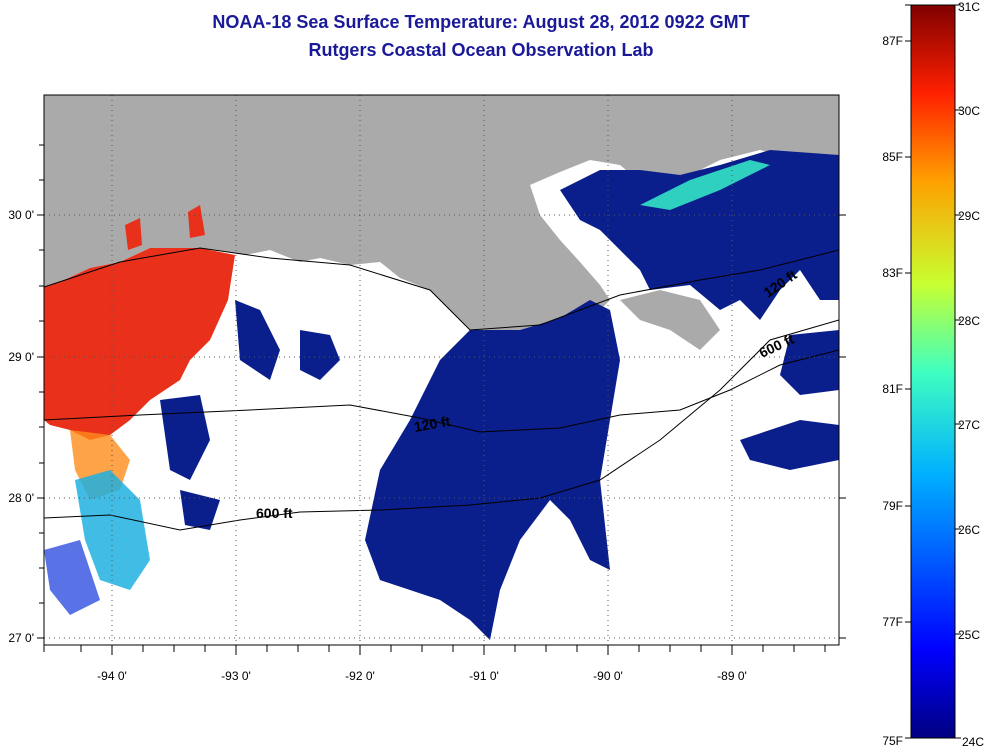 Image resolution: width=992 pixels, height=754 pixels. Describe the element at coordinates (969, 321) in the screenshot. I see `colorbar-c-label: 28C` at that location.